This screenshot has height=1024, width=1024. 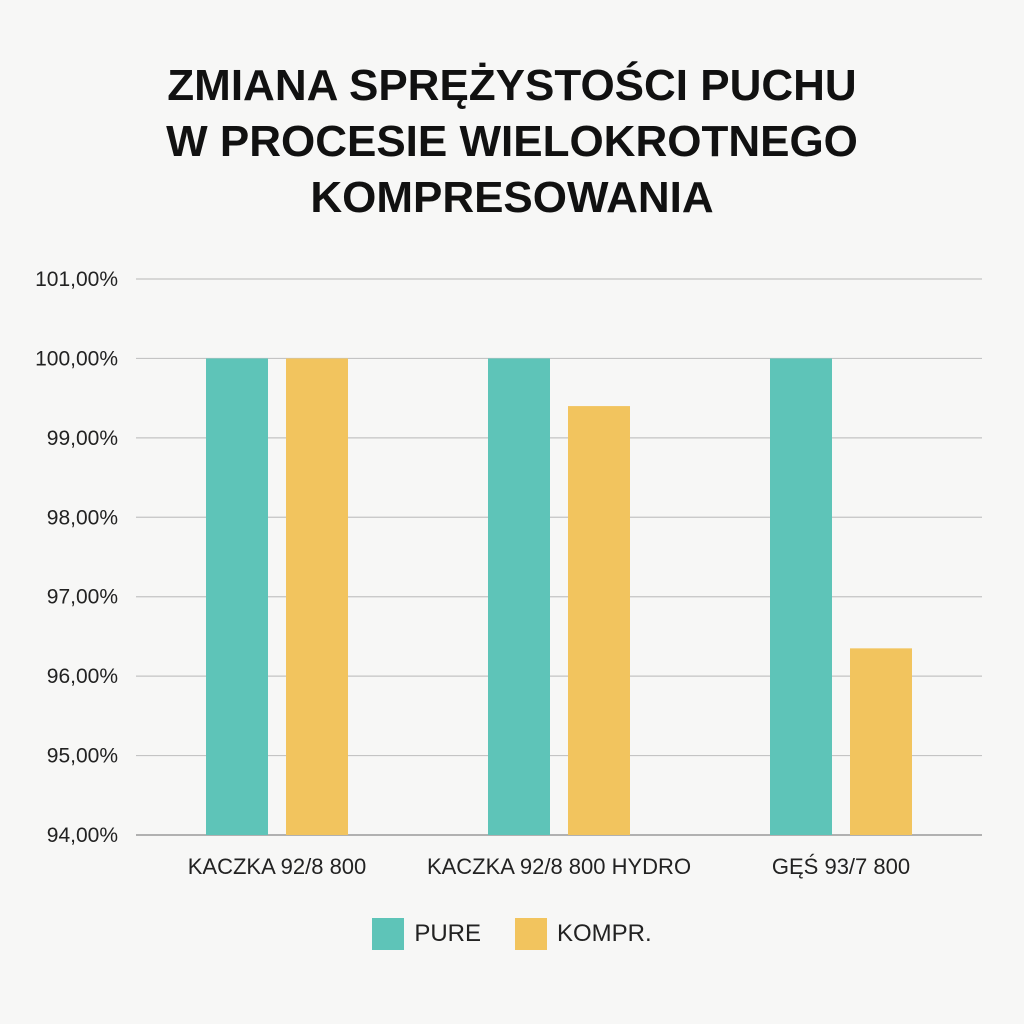 What do you see at coordinates (512, 197) in the screenshot?
I see `chart-title-line-3: KOMPRESOWANIA` at bounding box center [512, 197].